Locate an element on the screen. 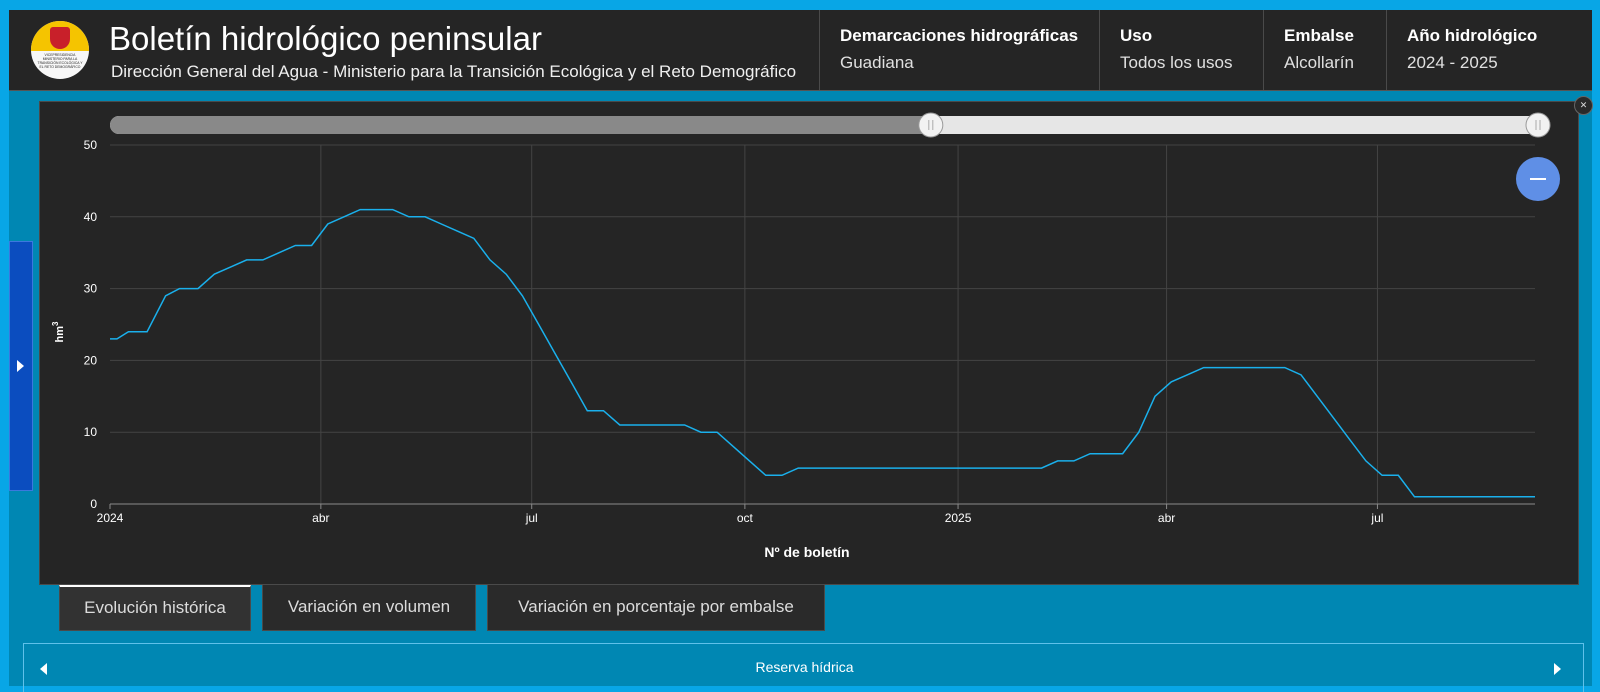  x-tick-label: 2025 is located at coordinates (958, 518).